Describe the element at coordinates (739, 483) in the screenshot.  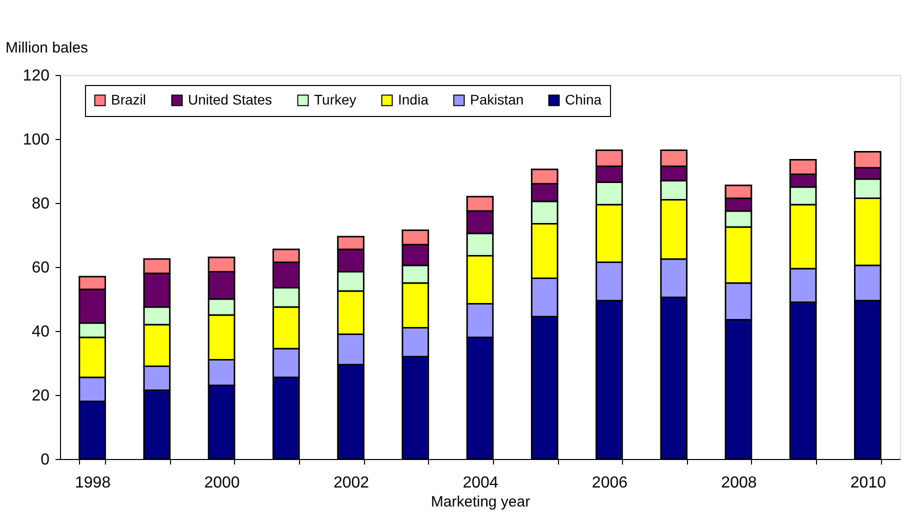
I see `x-tick-label: 2008` at that location.